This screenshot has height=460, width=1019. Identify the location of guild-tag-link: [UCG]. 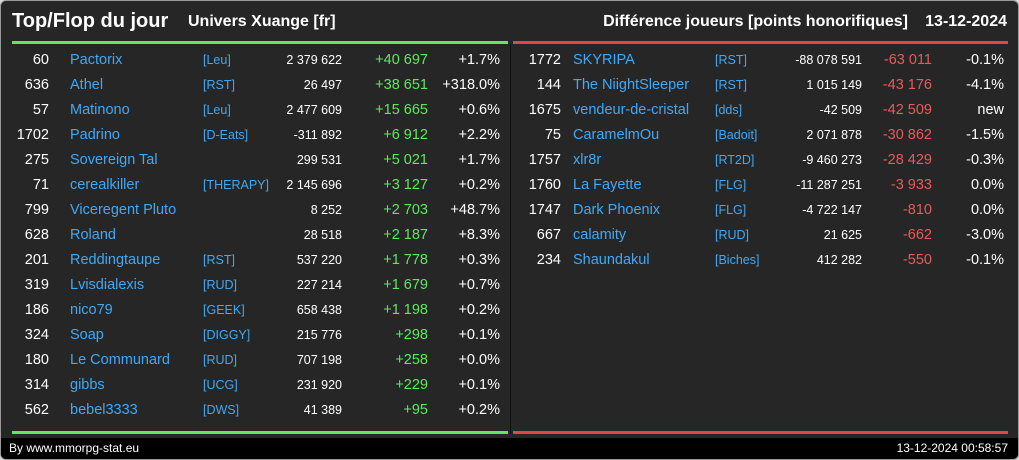
(220, 385).